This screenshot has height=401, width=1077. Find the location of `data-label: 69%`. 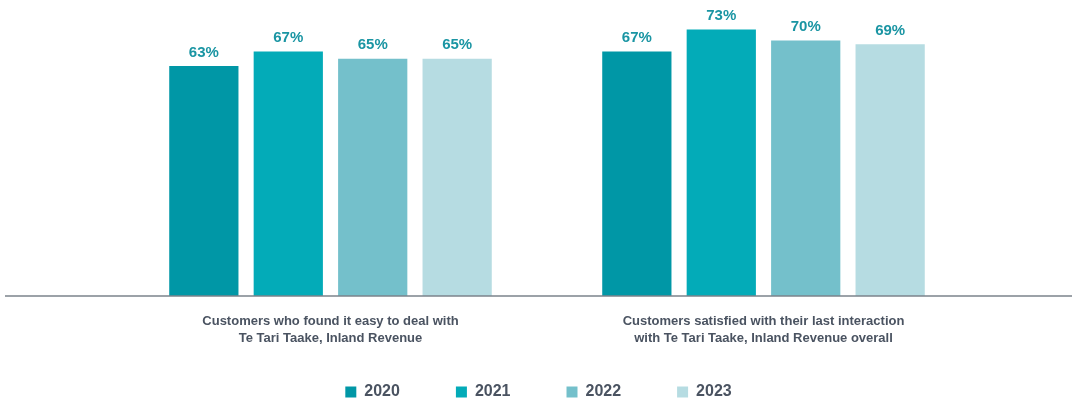

data-label: 69% is located at coordinates (890, 29).